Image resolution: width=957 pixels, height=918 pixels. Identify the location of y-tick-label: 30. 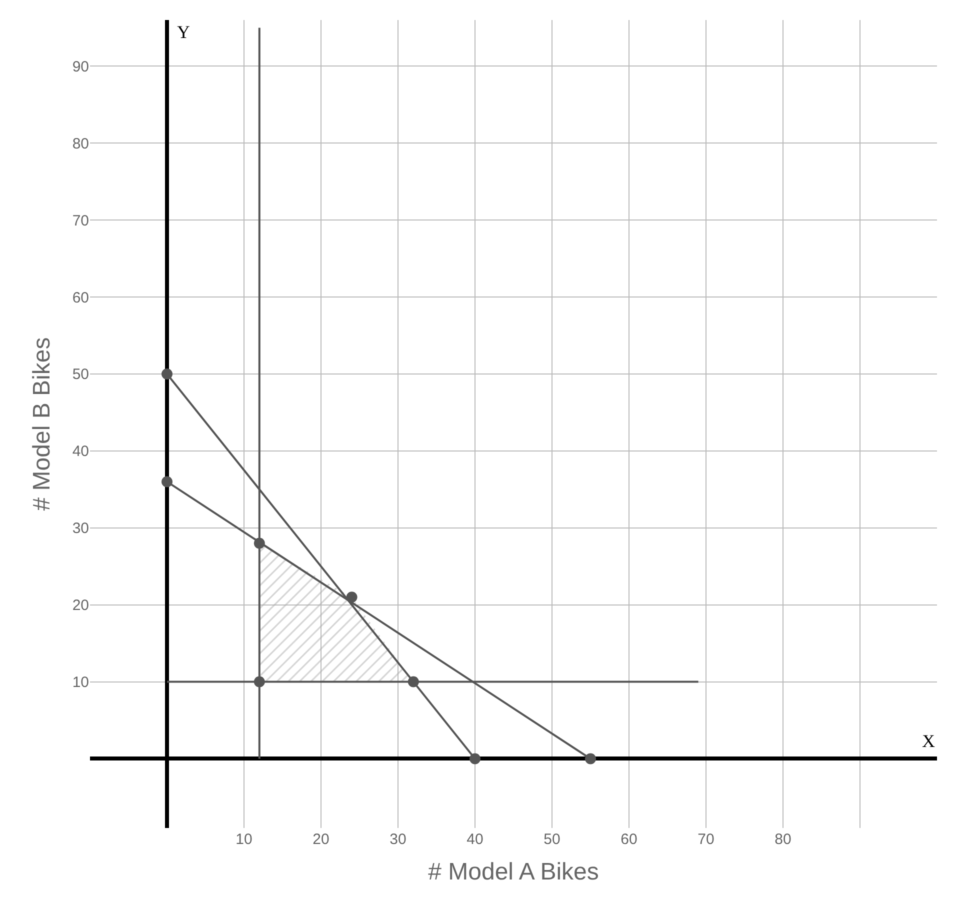
(80, 529).